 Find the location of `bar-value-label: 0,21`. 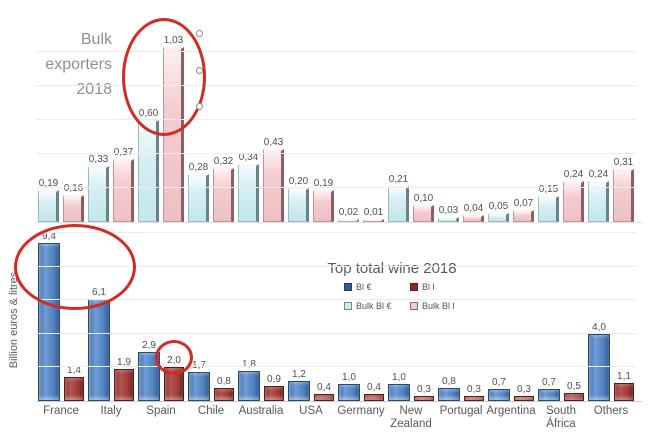

bar-value-label: 0,21 is located at coordinates (398, 179).